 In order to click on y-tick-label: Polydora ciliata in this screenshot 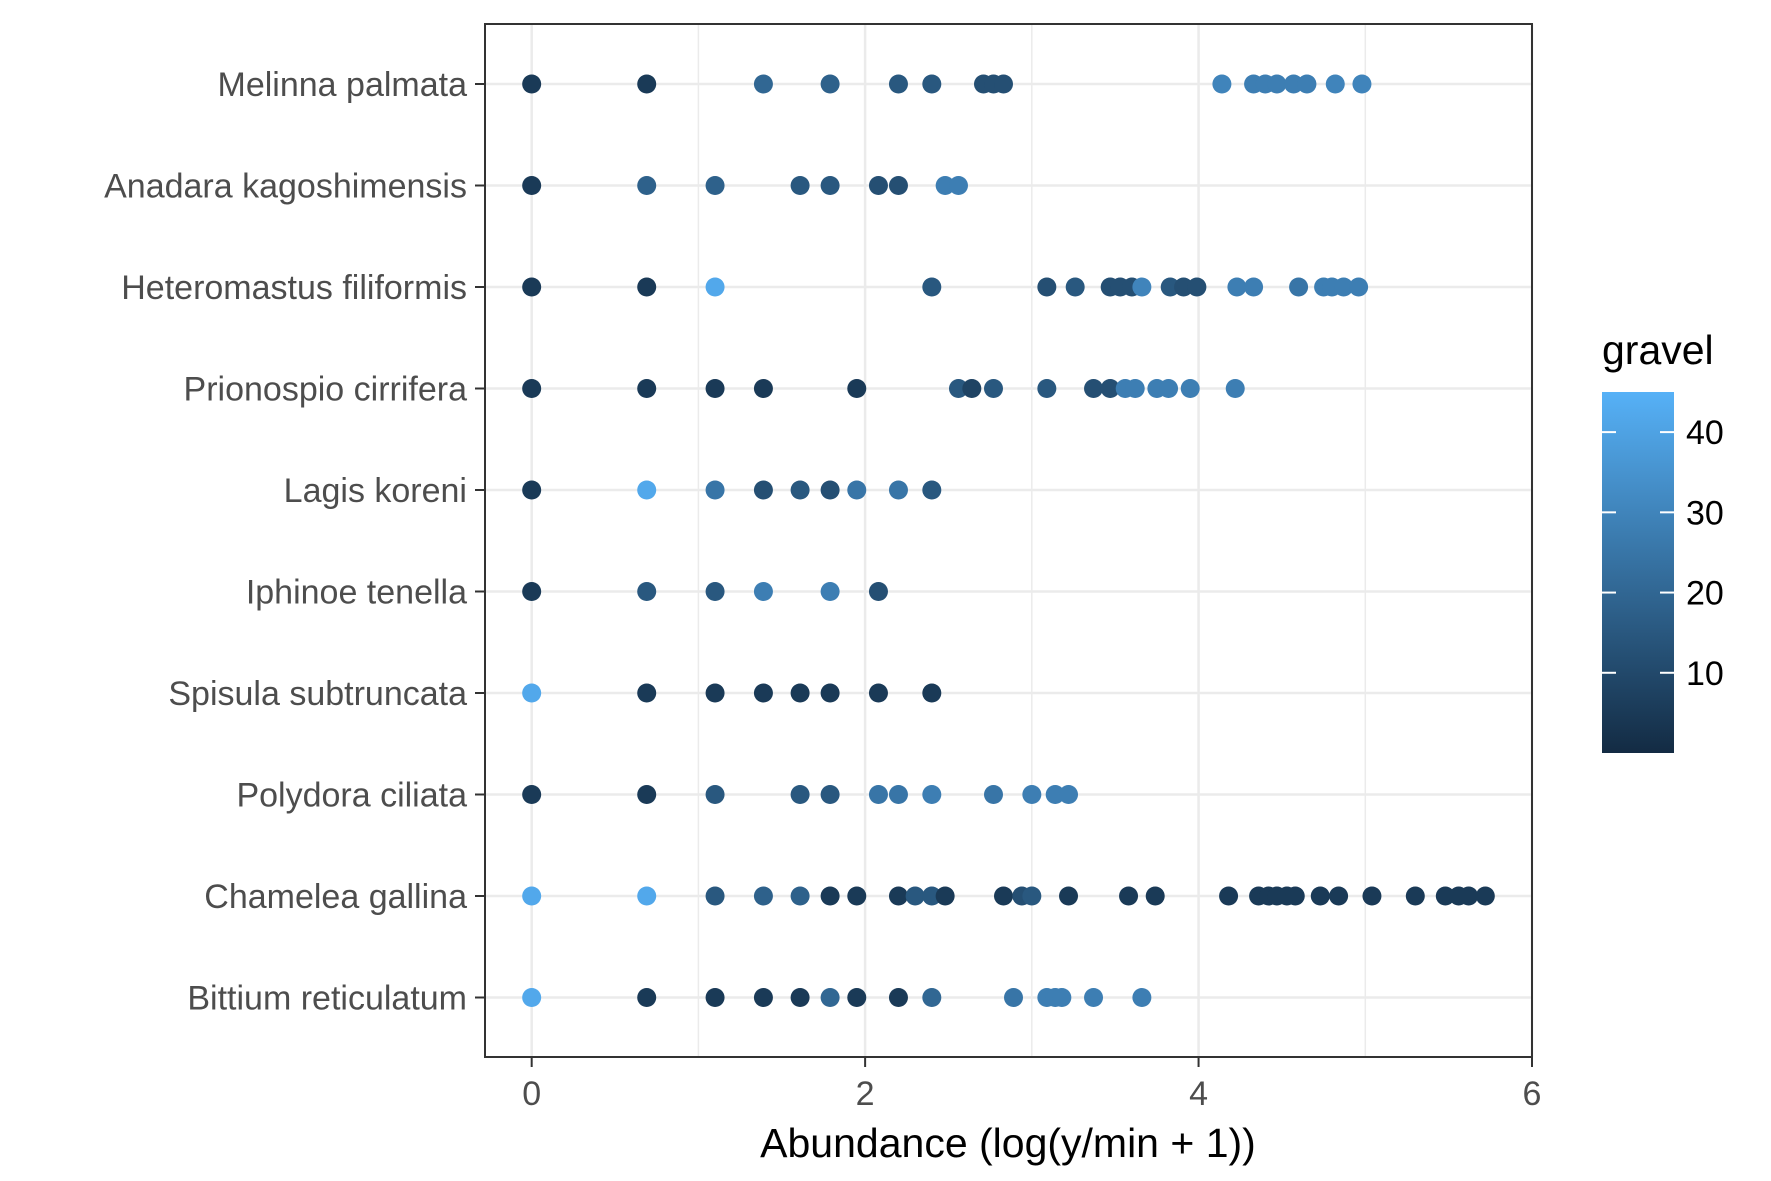, I will do `click(351, 796)`.